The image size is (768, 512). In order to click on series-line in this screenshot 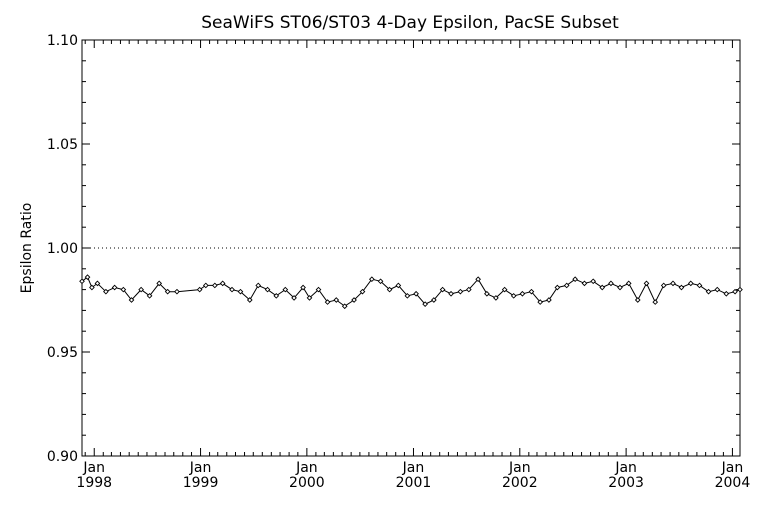, I will do `click(411, 291)`.